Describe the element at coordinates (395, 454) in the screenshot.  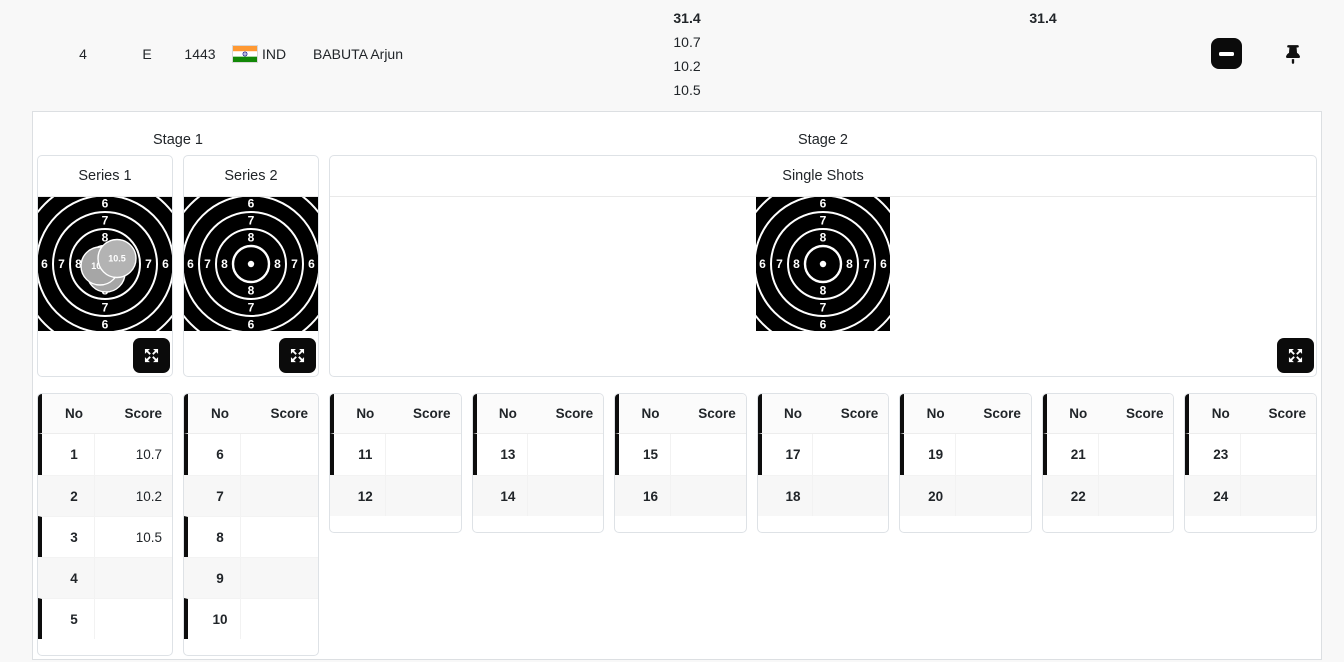
I see `table-row: 11` at that location.